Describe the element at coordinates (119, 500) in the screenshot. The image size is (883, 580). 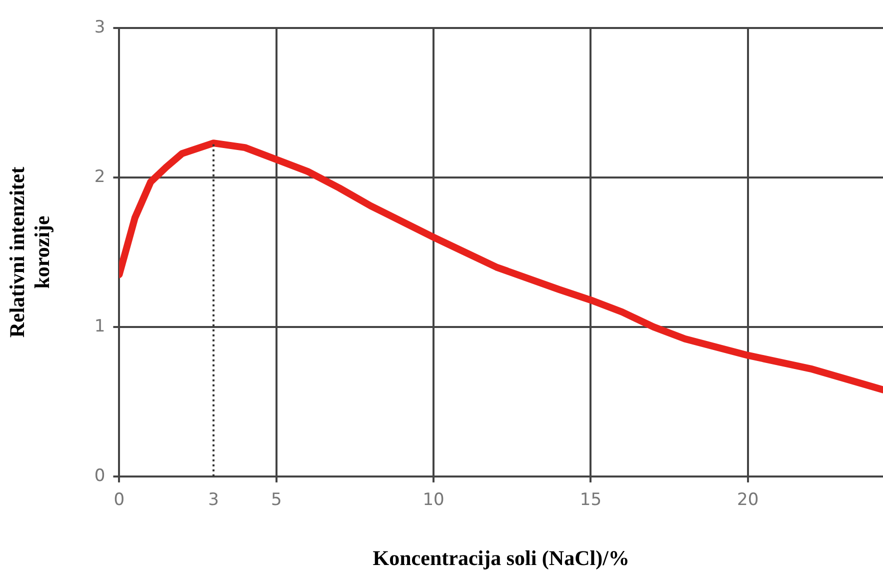
I see `x-tick-label: 0` at that location.